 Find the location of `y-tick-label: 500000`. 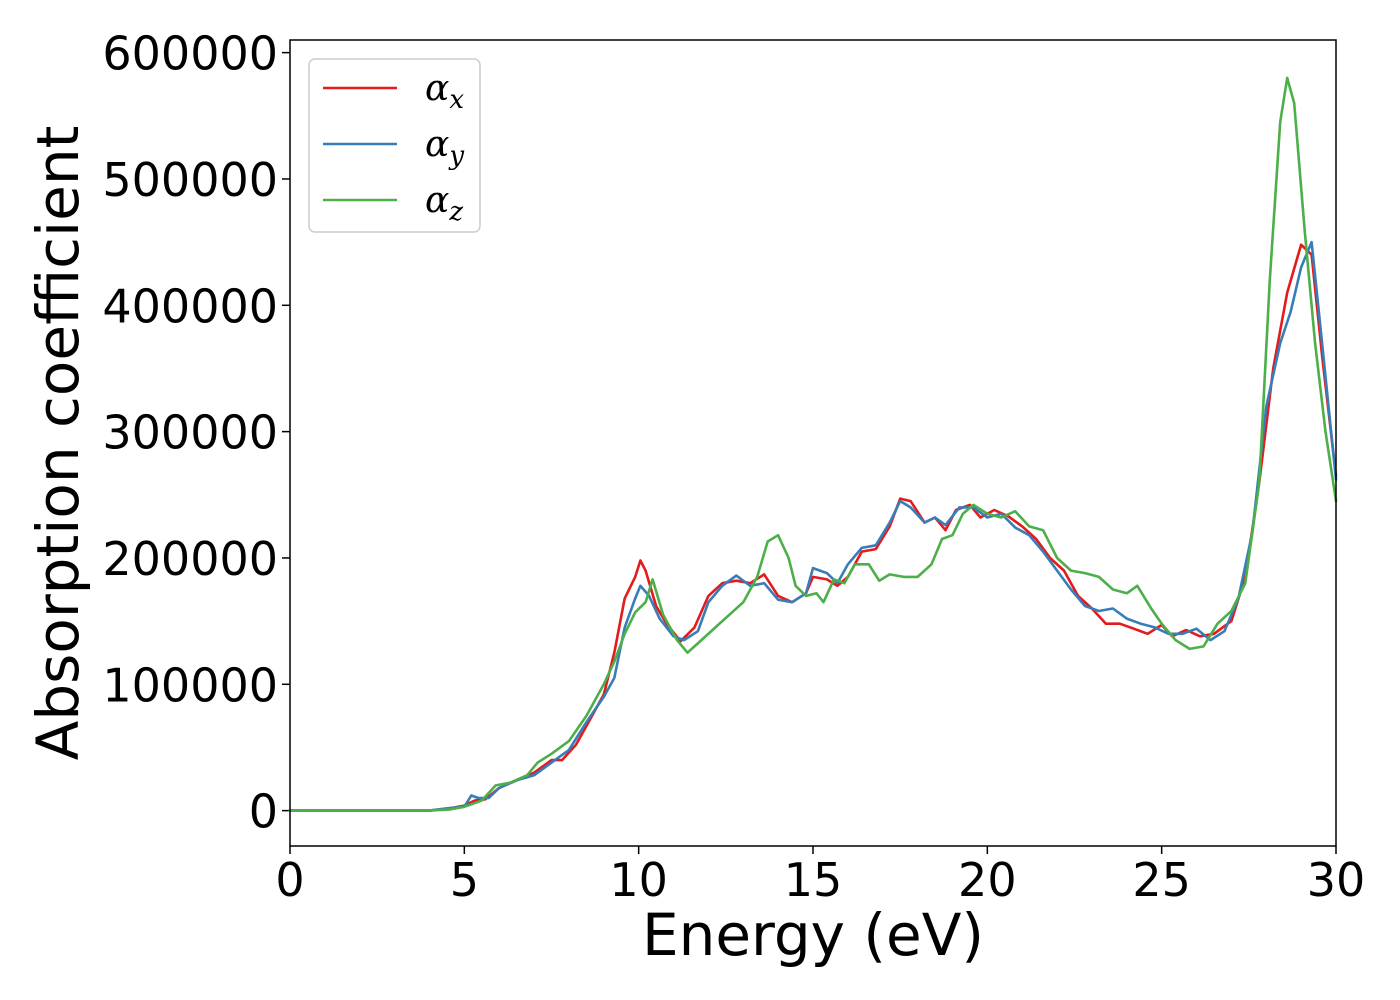

y-tick-label: 500000 is located at coordinates (190, 180).